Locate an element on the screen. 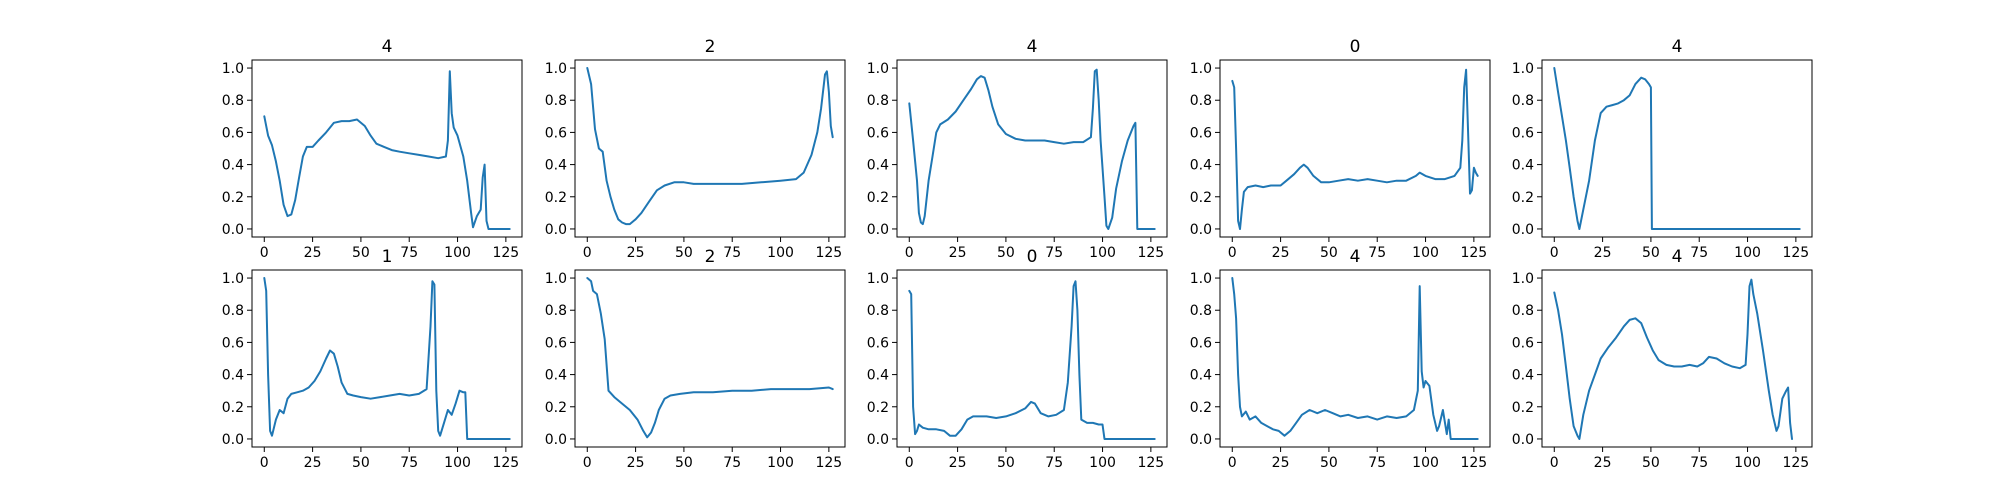 This screenshot has height=500, width=2000. chart-panel-9: 4 0 25 50 75 100 125 0.0 0.2 0.4 0.6 0.8 1.0 is located at coordinates (1662, 359).